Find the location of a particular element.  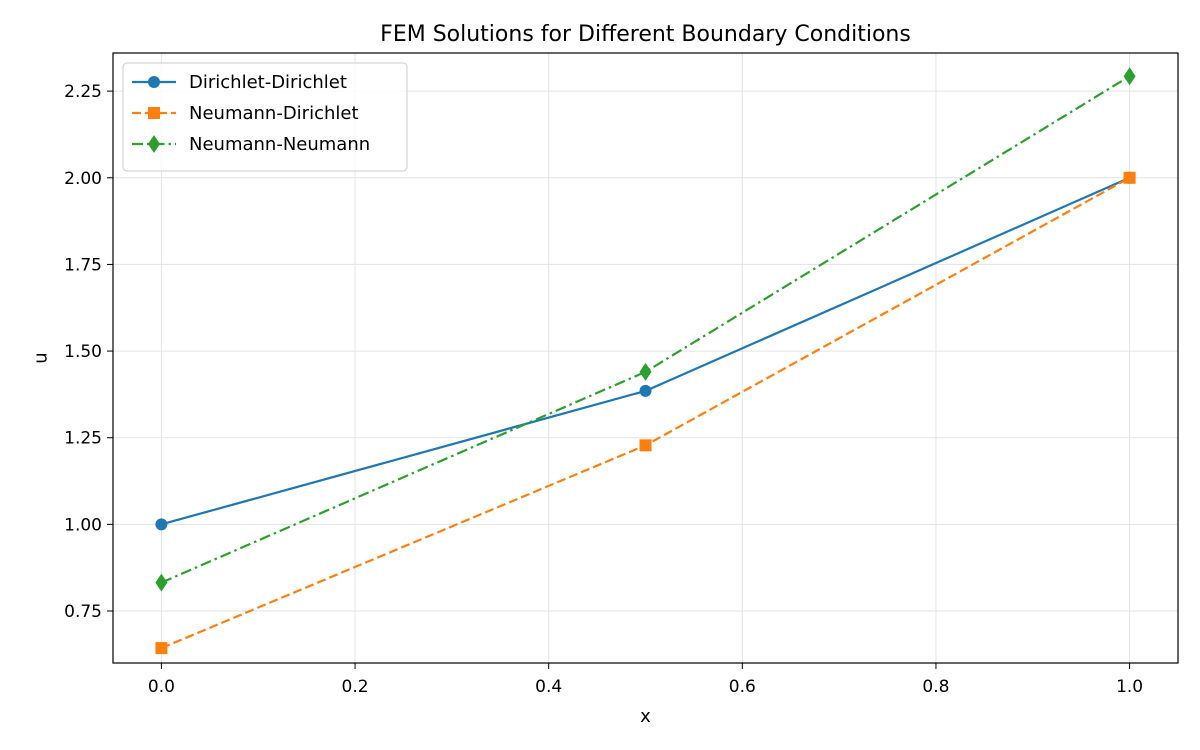

y-tick-label: 1.75 is located at coordinates (83, 265).